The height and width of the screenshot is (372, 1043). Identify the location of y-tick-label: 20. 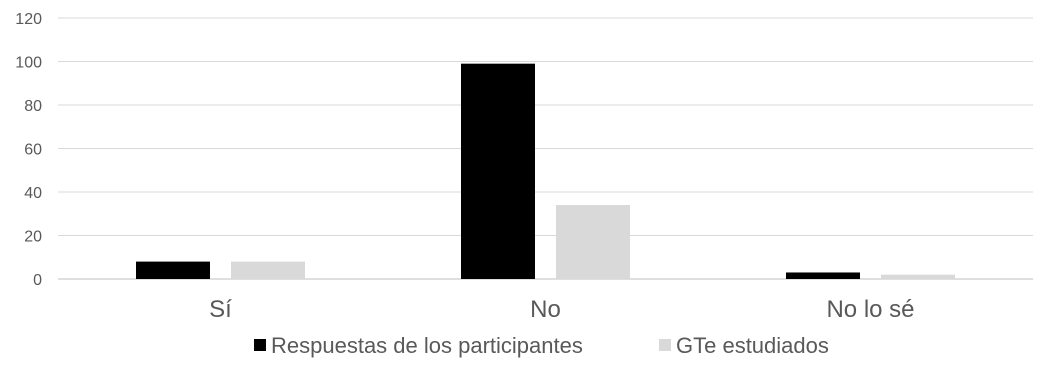
(33, 237).